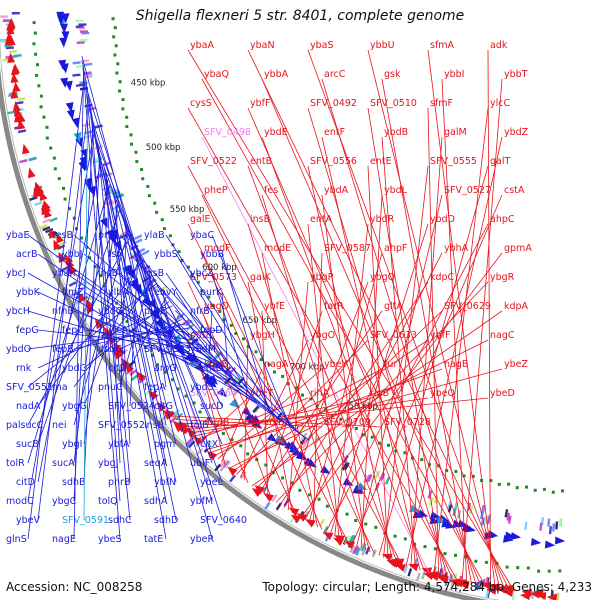  I want to click on tick-label: 450 kbp, so click(148, 84).